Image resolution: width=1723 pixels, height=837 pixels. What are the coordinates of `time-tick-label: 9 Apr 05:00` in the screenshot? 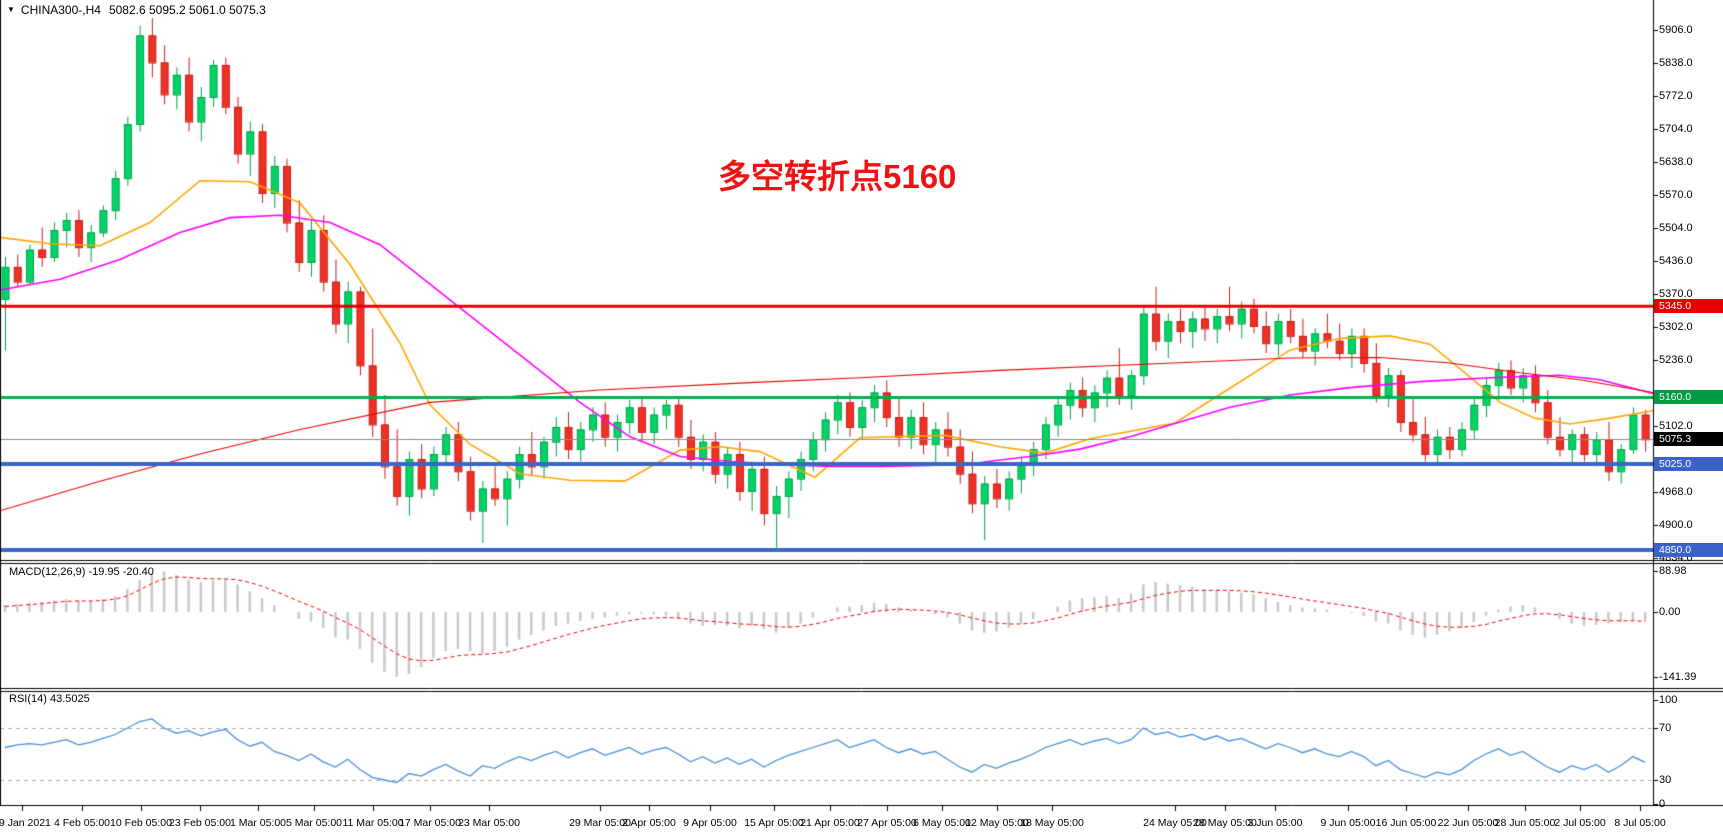 It's located at (710, 823).